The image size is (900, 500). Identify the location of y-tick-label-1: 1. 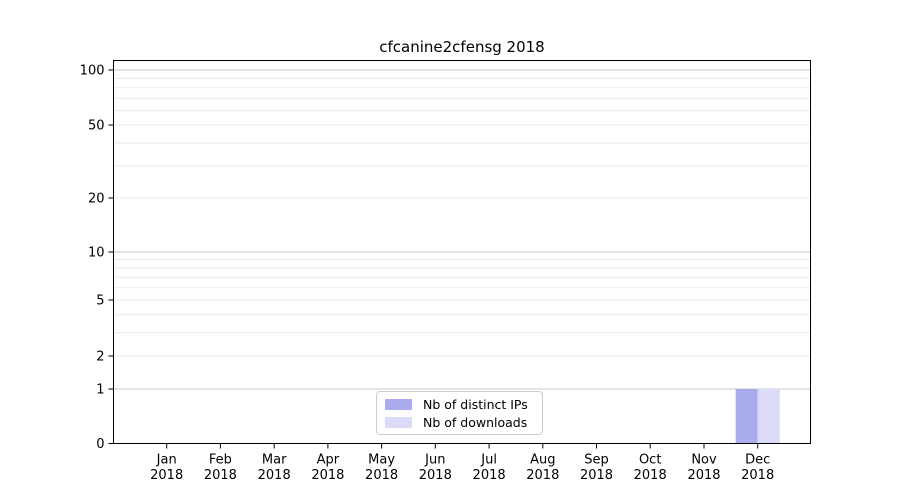
(100, 390).